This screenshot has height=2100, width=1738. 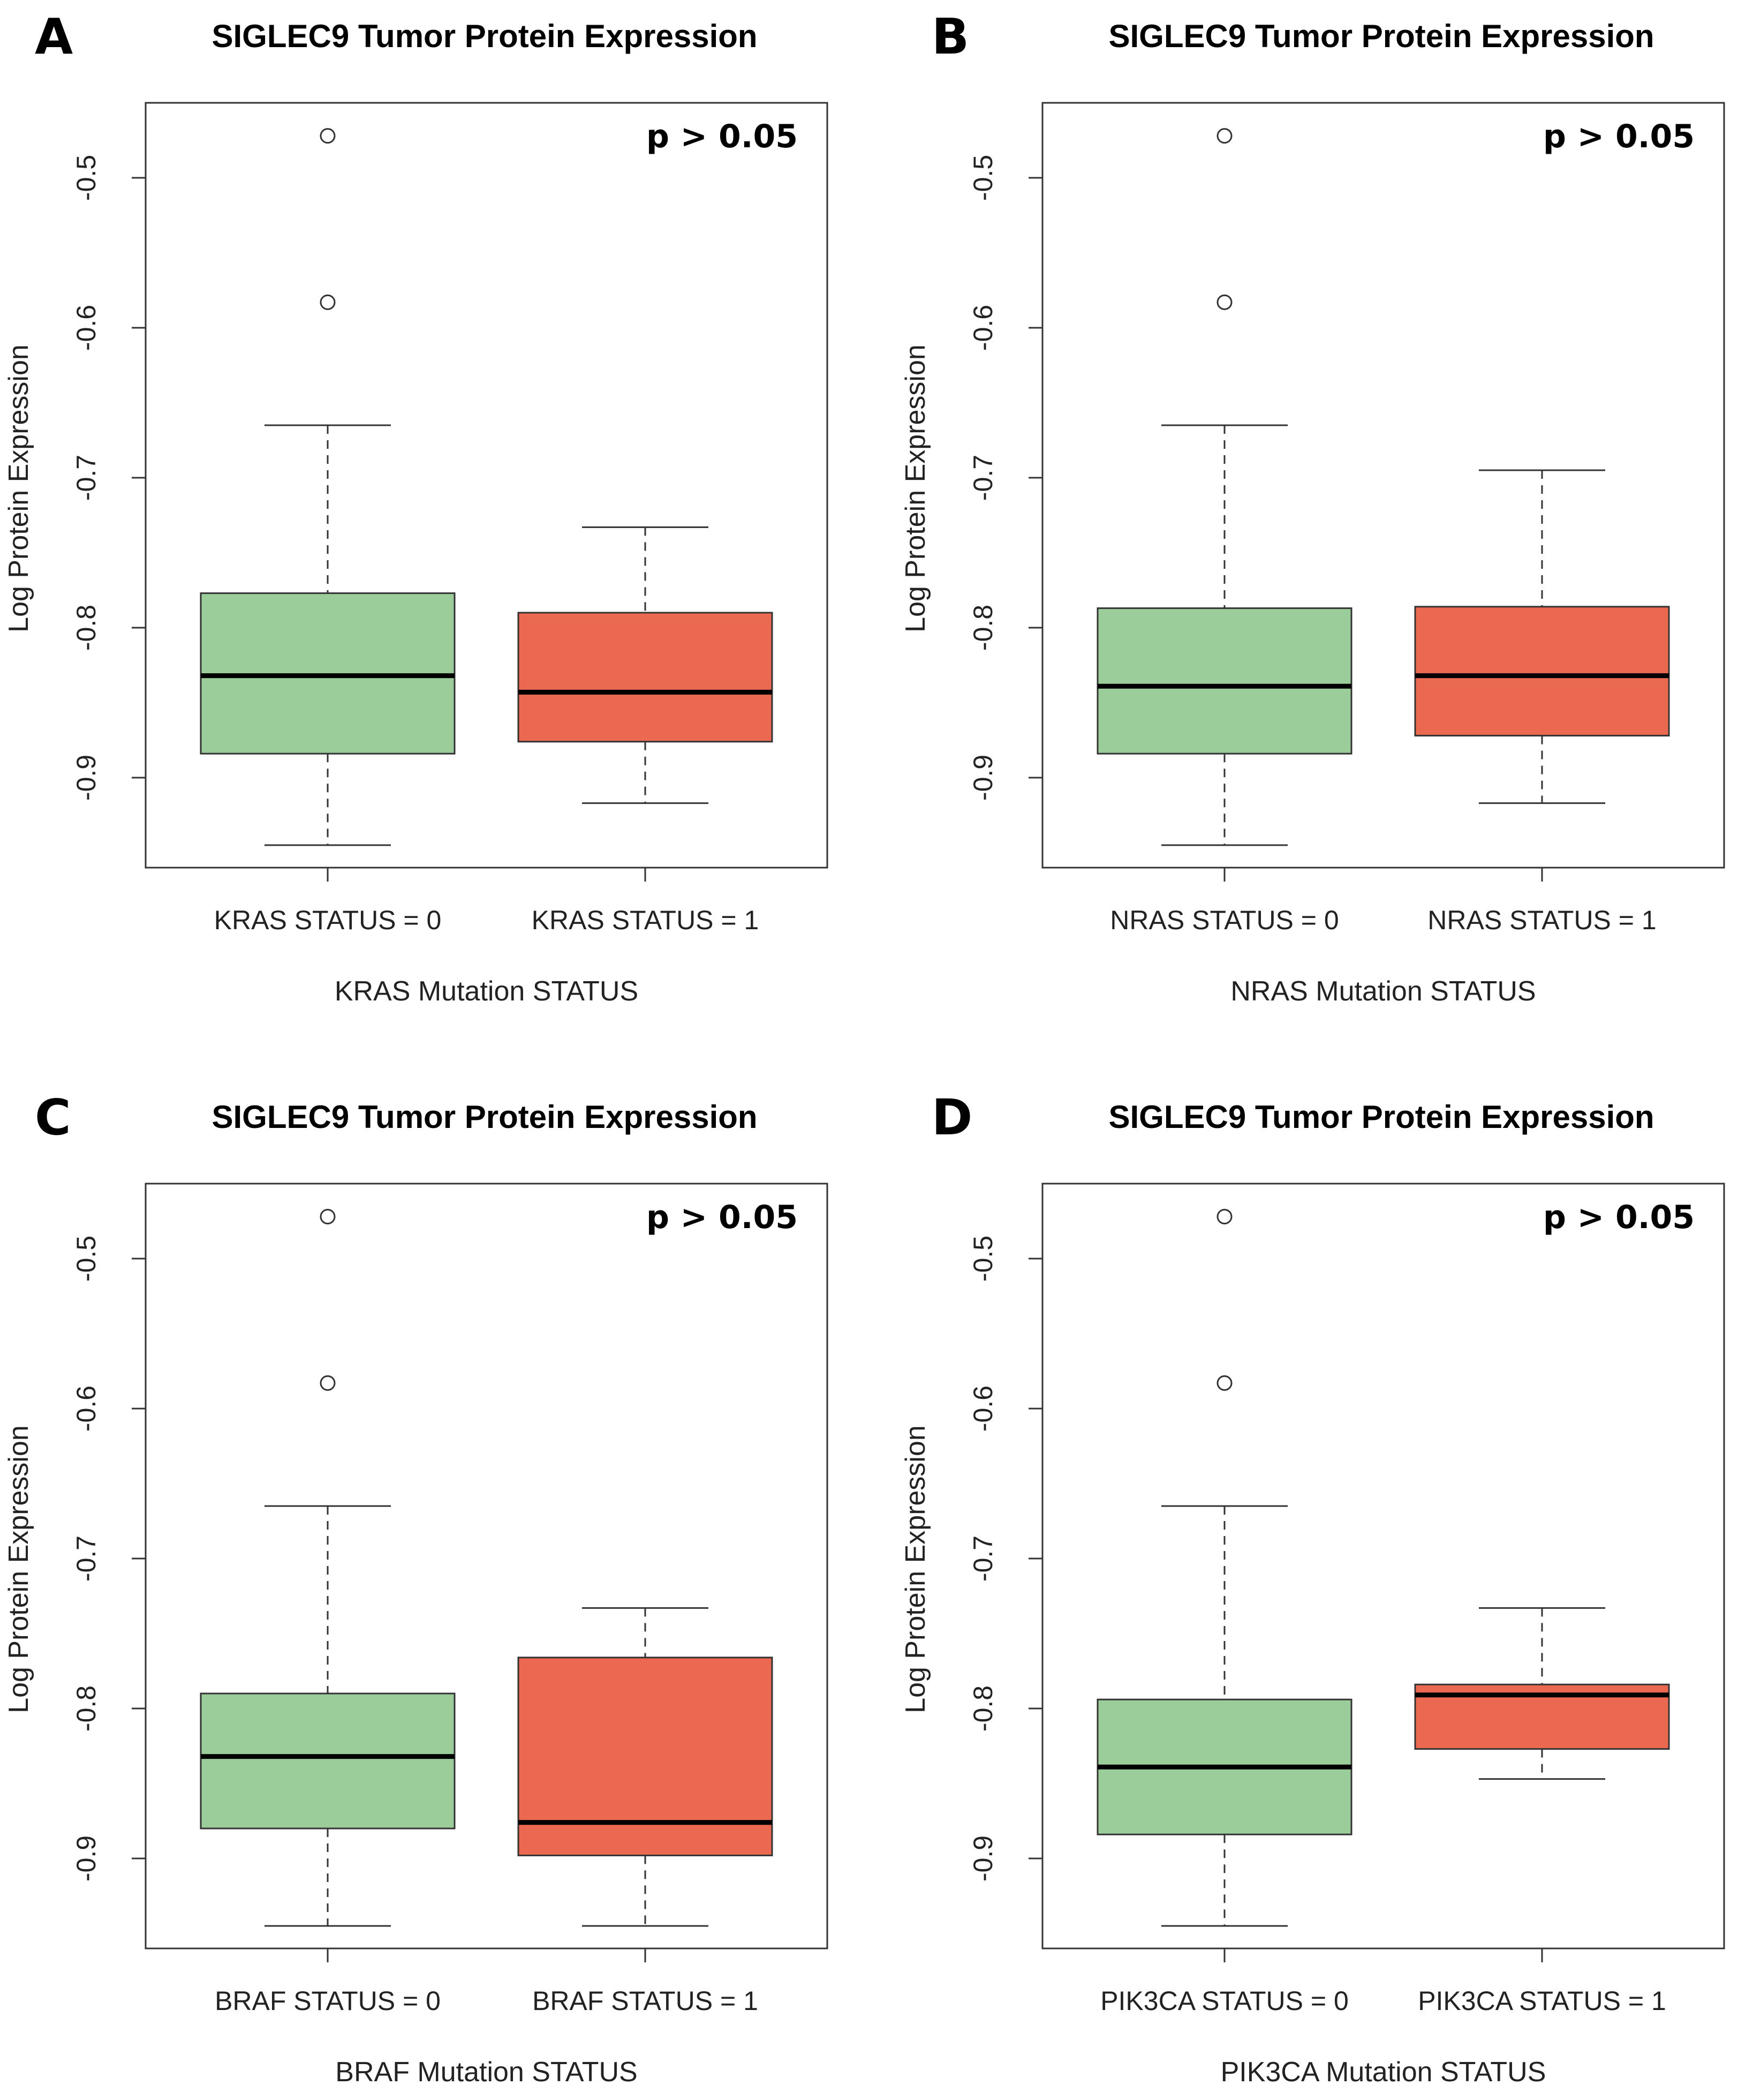 I want to click on x-category-label: NRAS STATUS = 1, so click(x=1541, y=920).